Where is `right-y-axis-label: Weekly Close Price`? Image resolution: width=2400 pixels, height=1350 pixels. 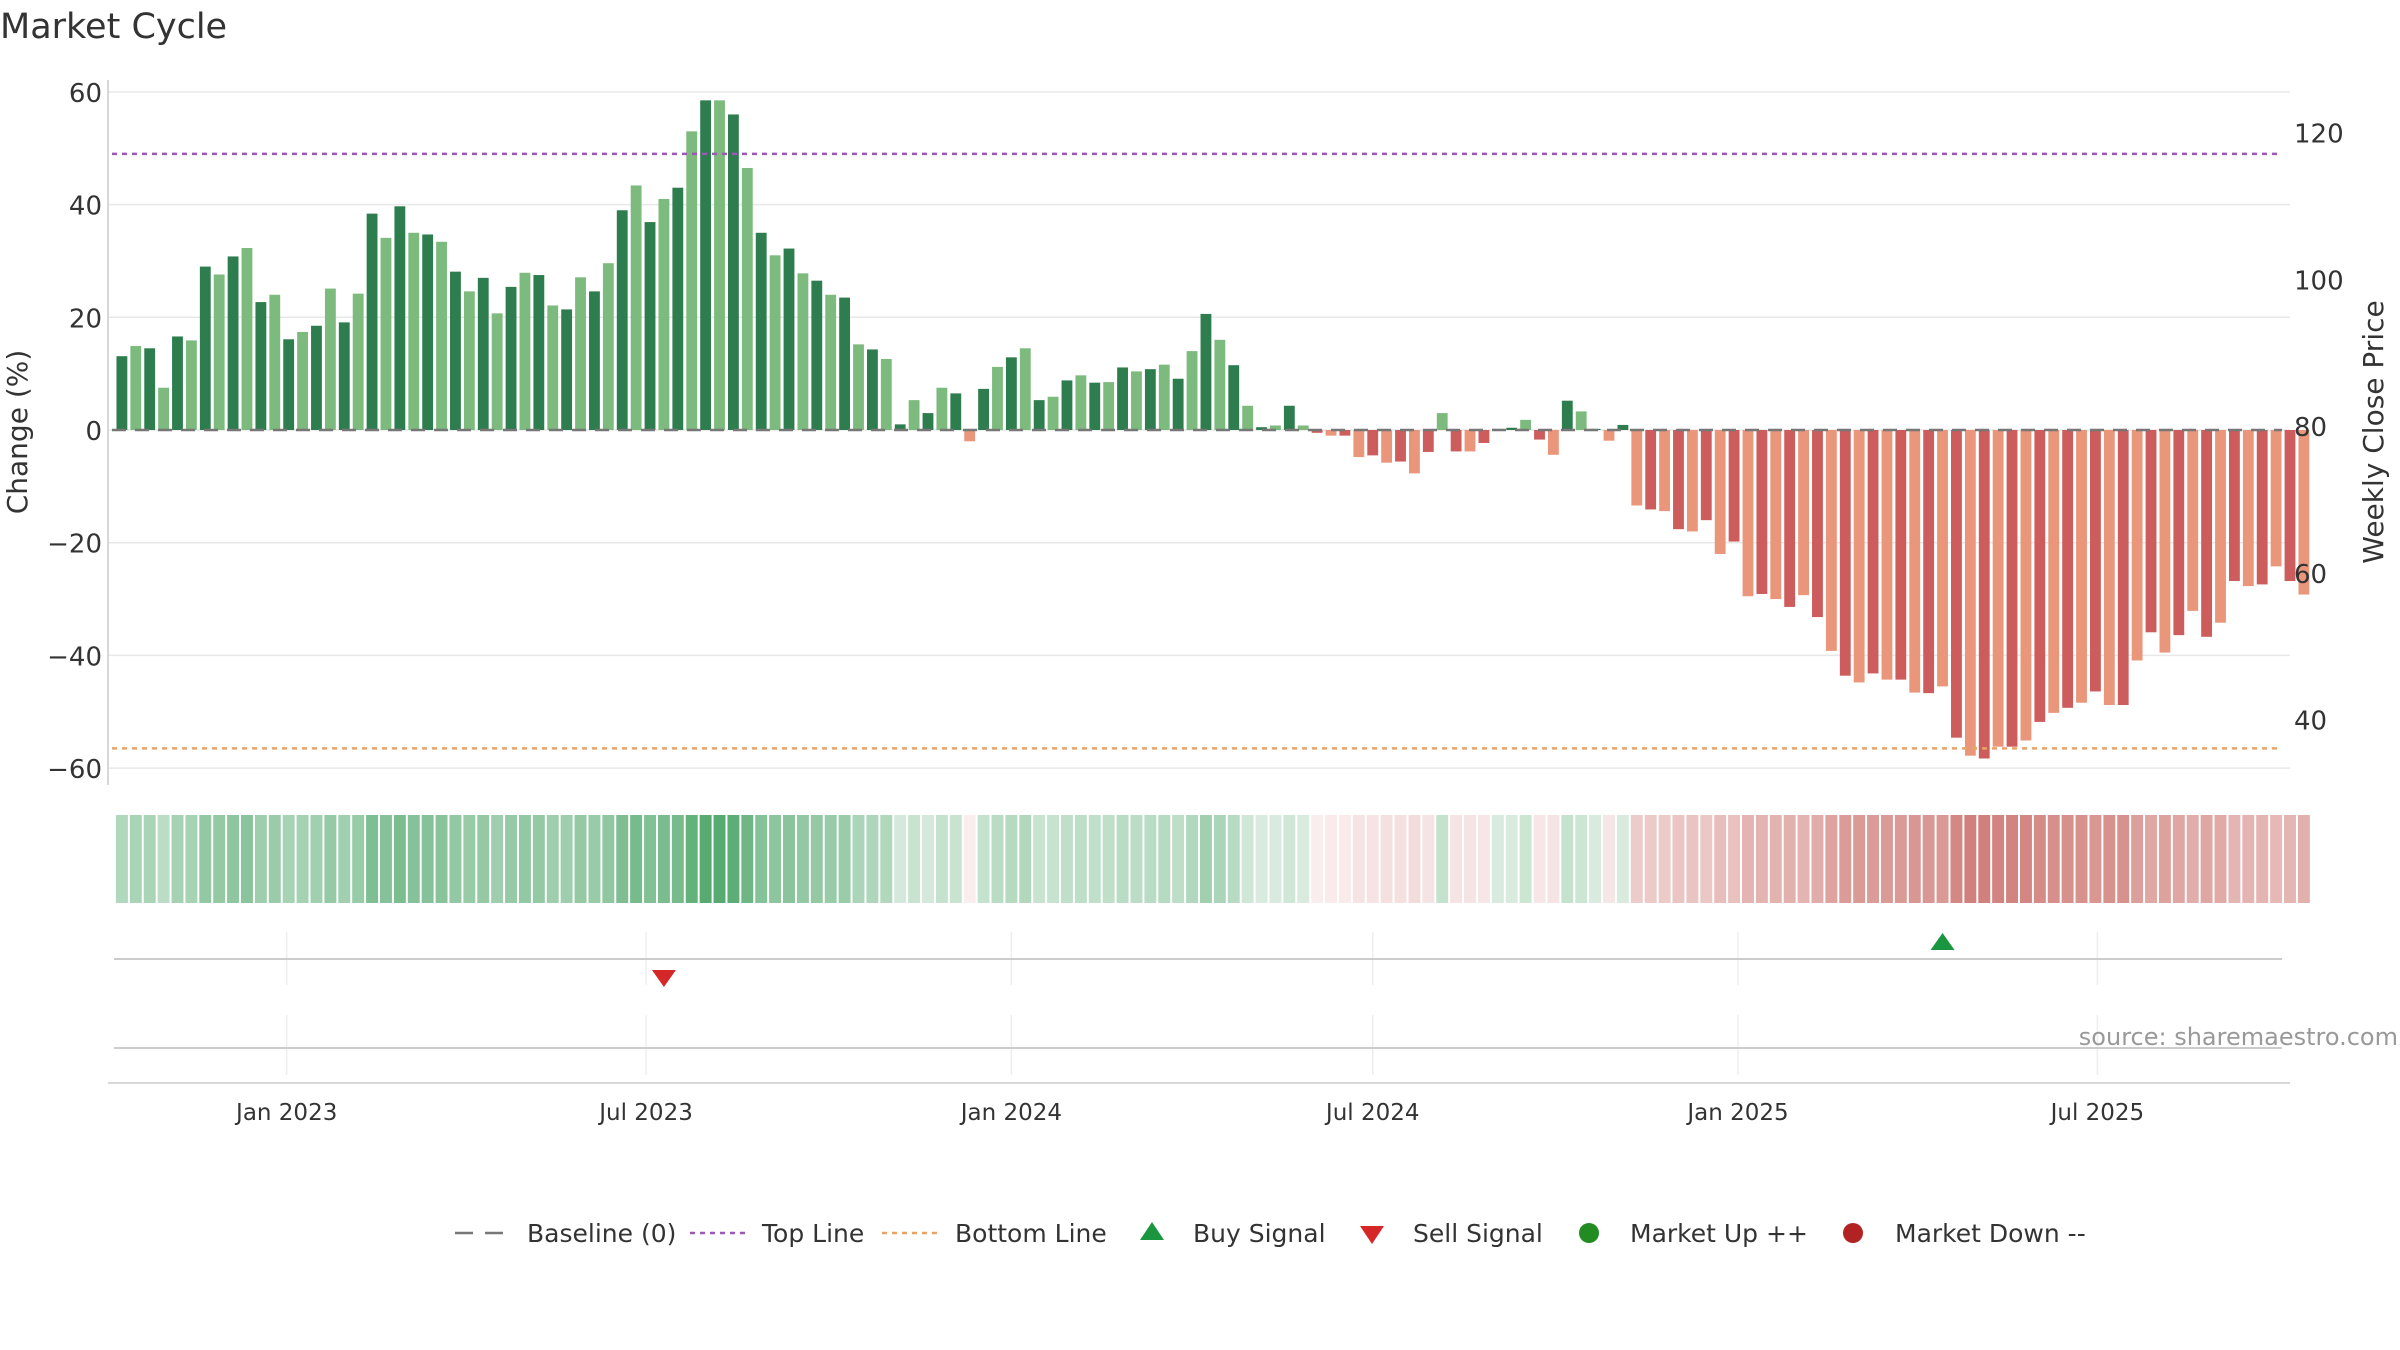
right-y-axis-label: Weekly Close Price is located at coordinates (2373, 431).